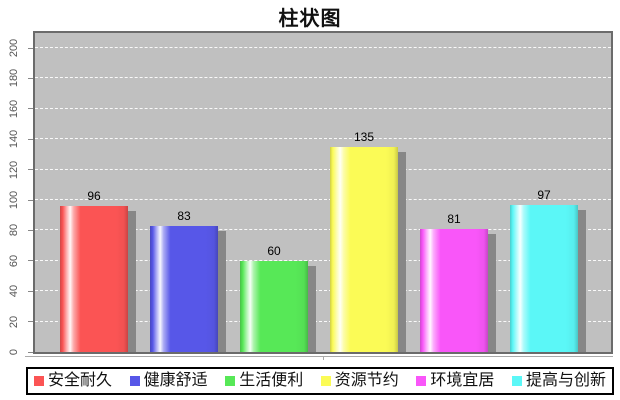  Describe the element at coordinates (14, 108) in the screenshot. I see `y-axis-label: 160` at that location.